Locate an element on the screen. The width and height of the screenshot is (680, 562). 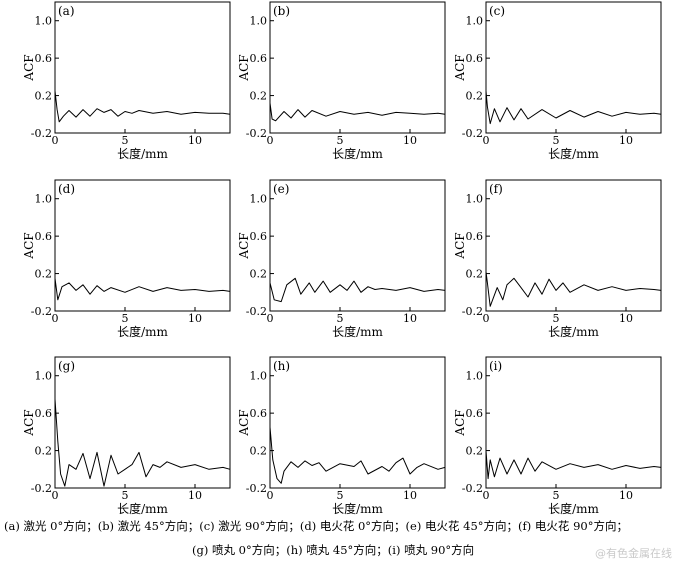
panel-label: (i) is located at coordinates (495, 366).